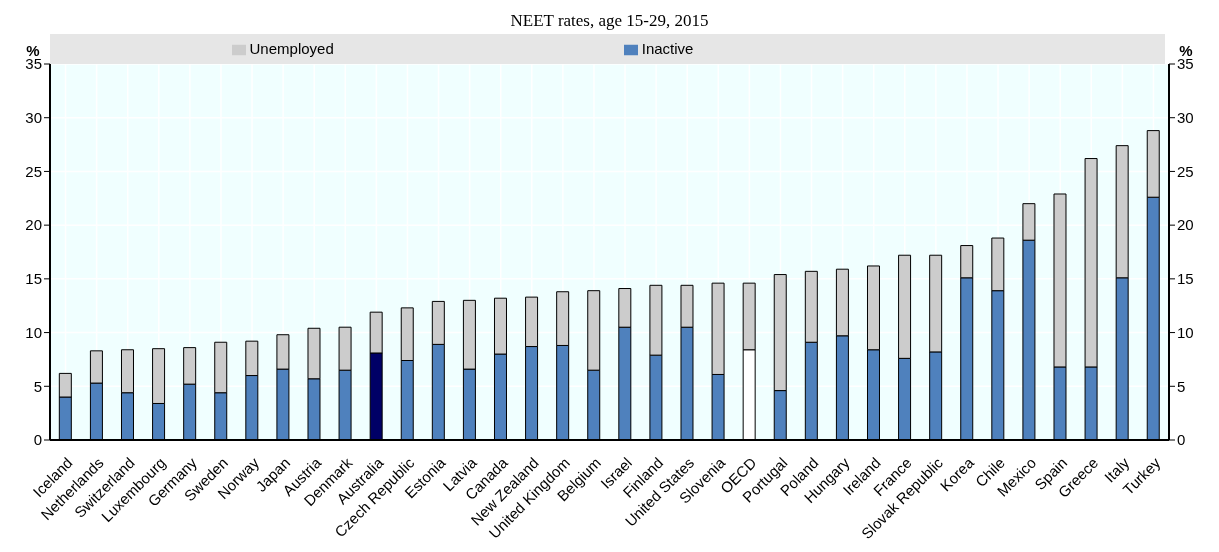 The image size is (1219, 552). I want to click on y2-tick-label: 25, so click(1185, 171).